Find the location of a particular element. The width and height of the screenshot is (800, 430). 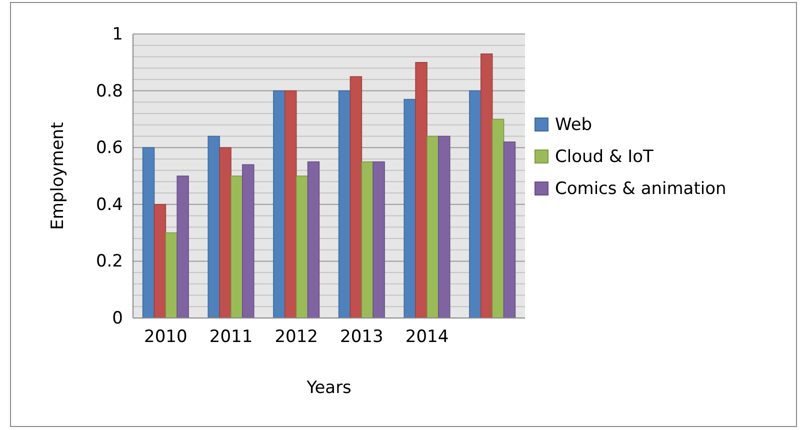

y-tick-label: 0 is located at coordinates (117, 318).